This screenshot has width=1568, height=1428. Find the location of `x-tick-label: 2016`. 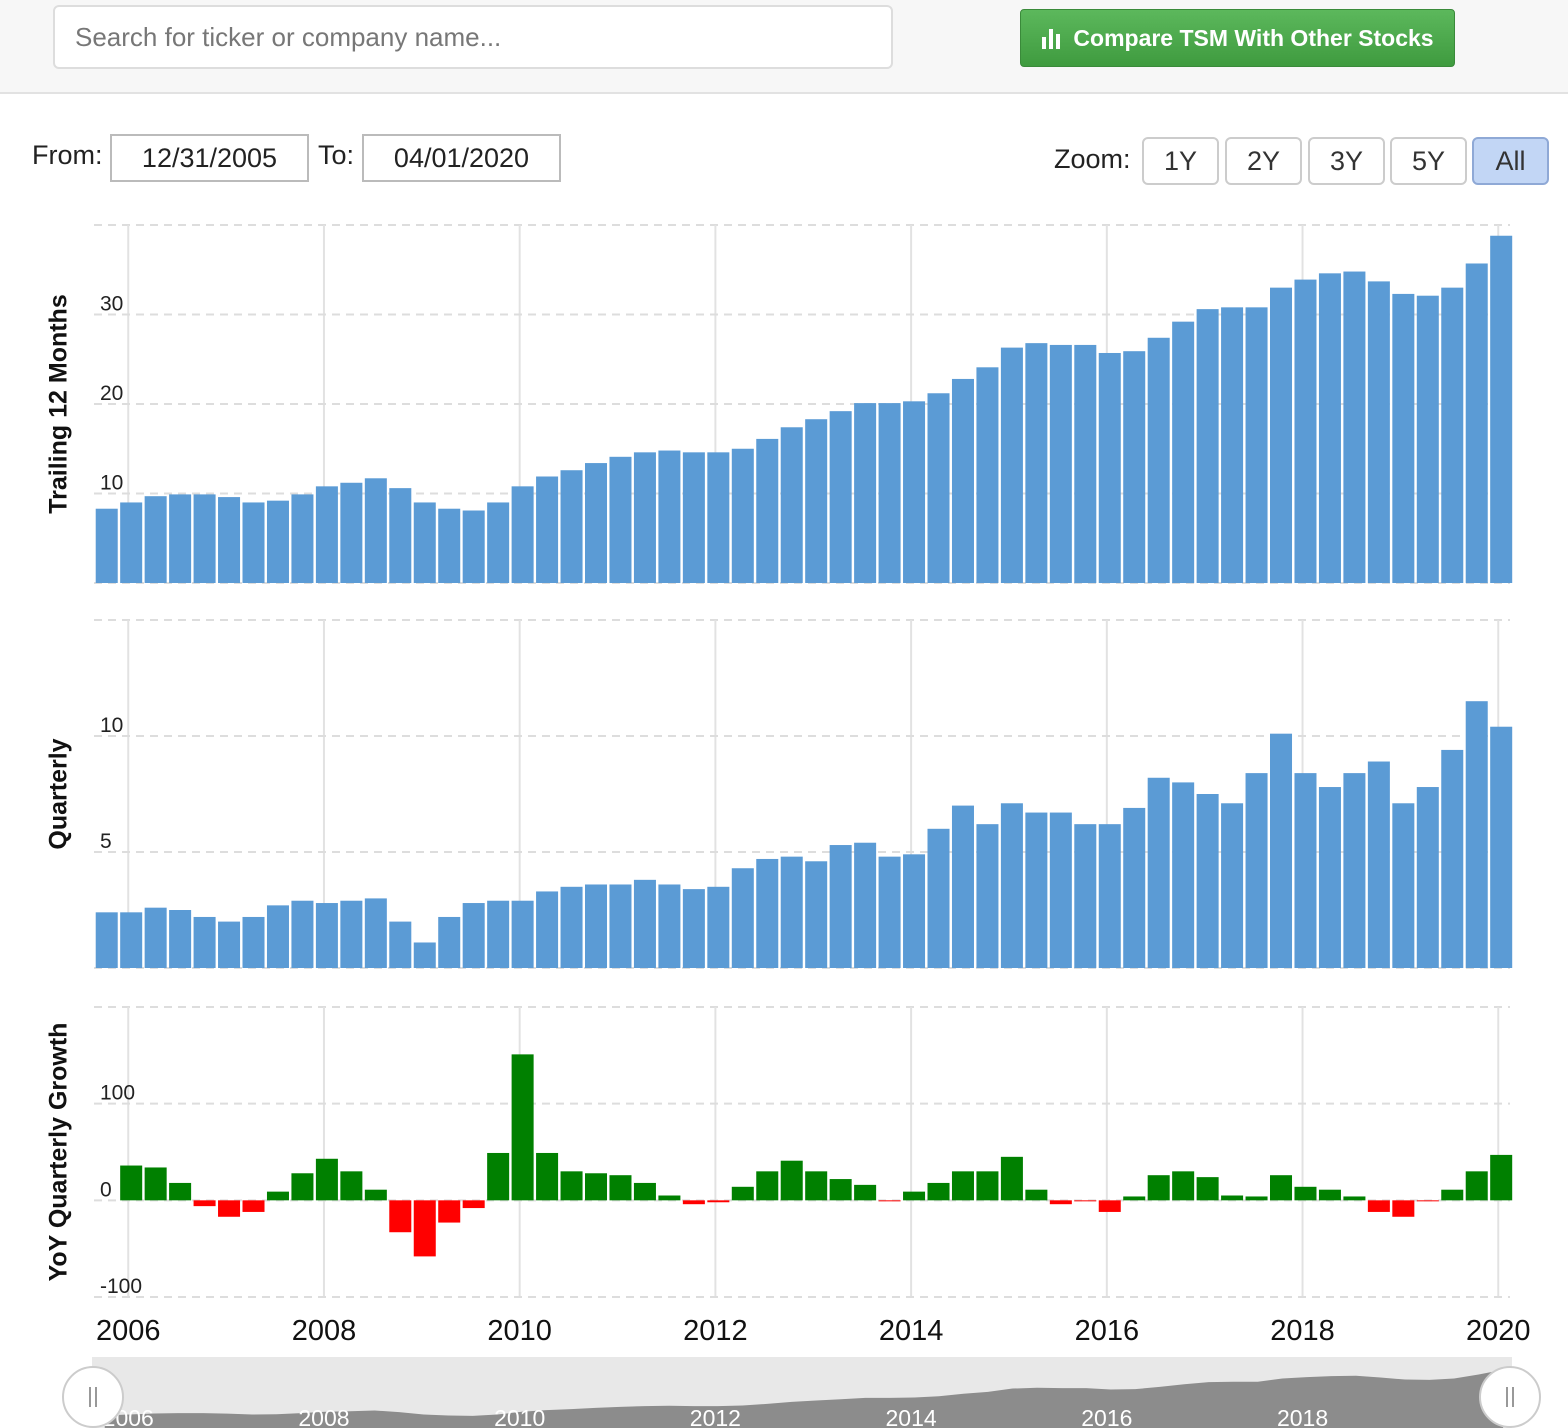

x-tick-label: 2016 is located at coordinates (1107, 1331).